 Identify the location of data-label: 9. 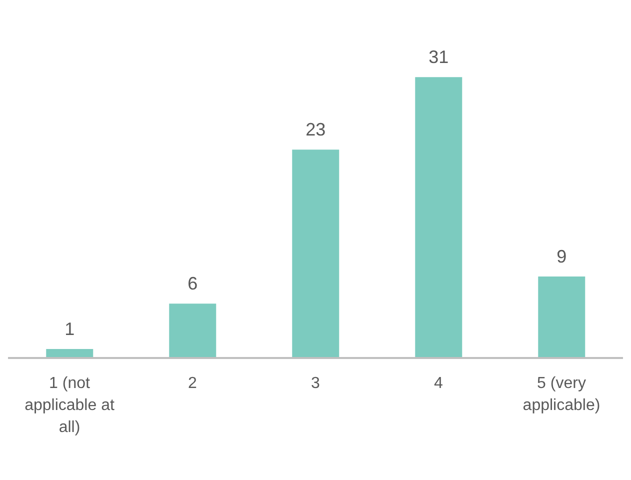
(561, 256).